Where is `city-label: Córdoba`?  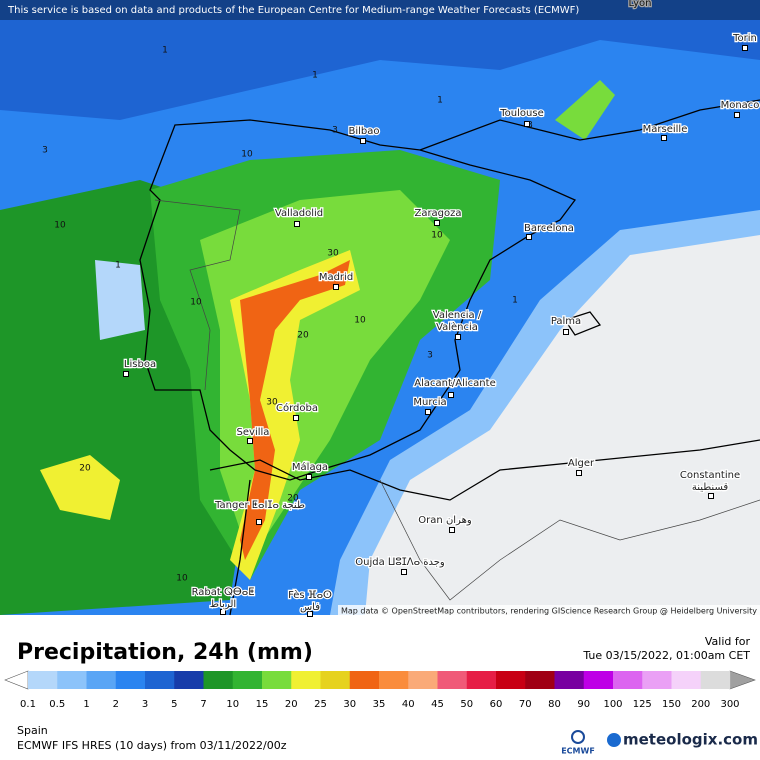 city-label: Córdoba is located at coordinates (297, 408).